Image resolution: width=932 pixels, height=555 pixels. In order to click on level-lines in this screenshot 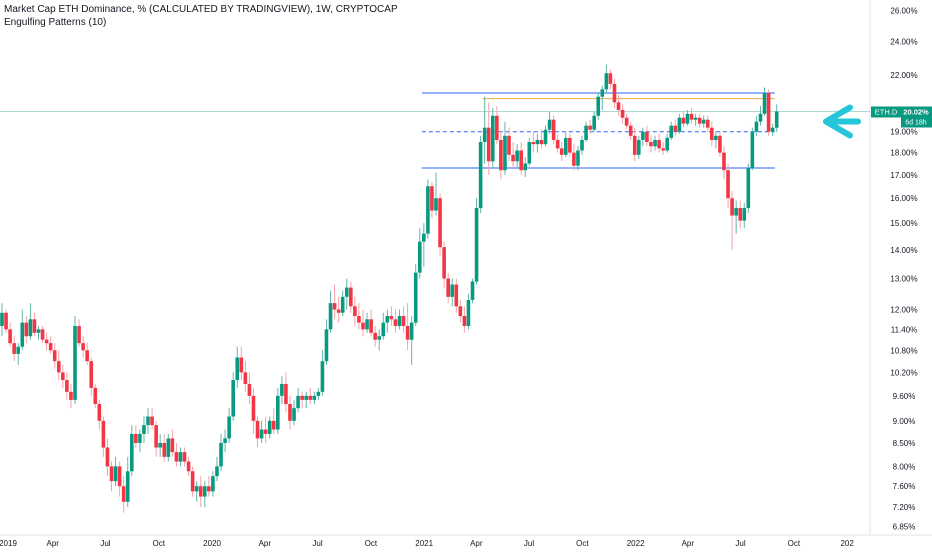, I will do `click(435, 130)`.